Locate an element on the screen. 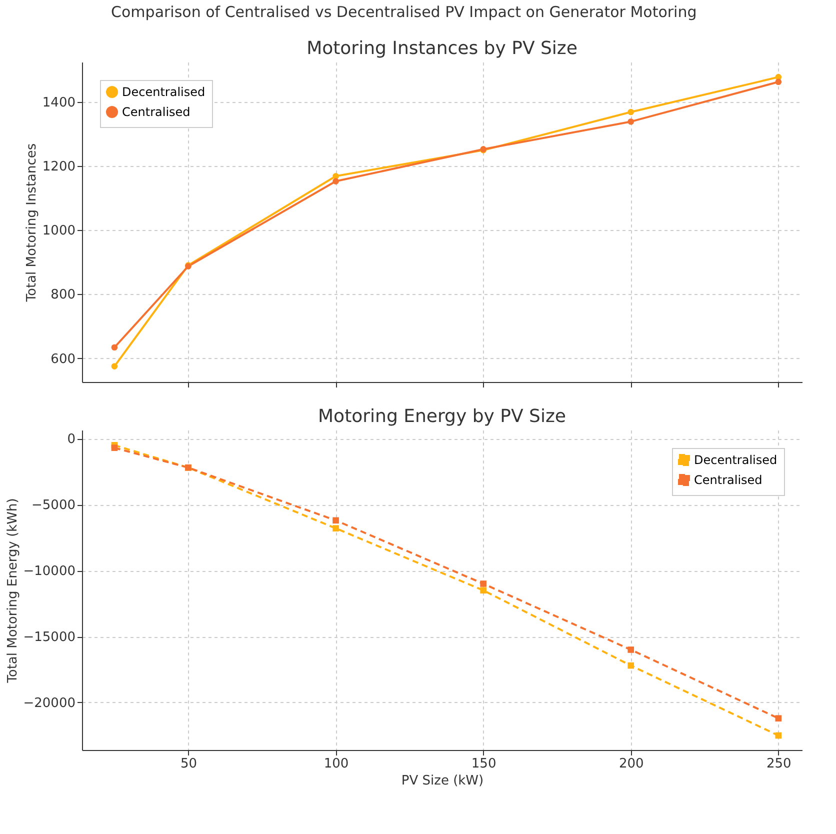  y-tick-label: 0 is located at coordinates (71, 440).